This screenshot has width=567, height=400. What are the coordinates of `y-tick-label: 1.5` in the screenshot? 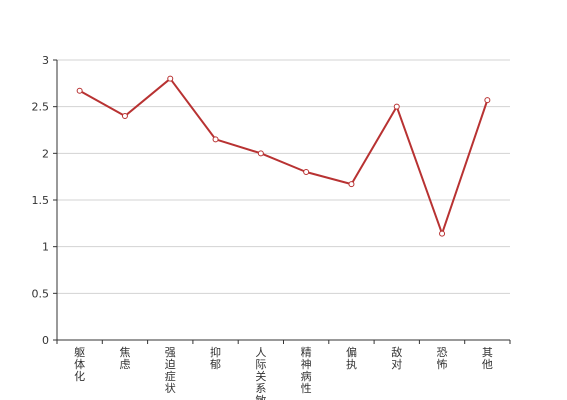 It's located at (41, 200).